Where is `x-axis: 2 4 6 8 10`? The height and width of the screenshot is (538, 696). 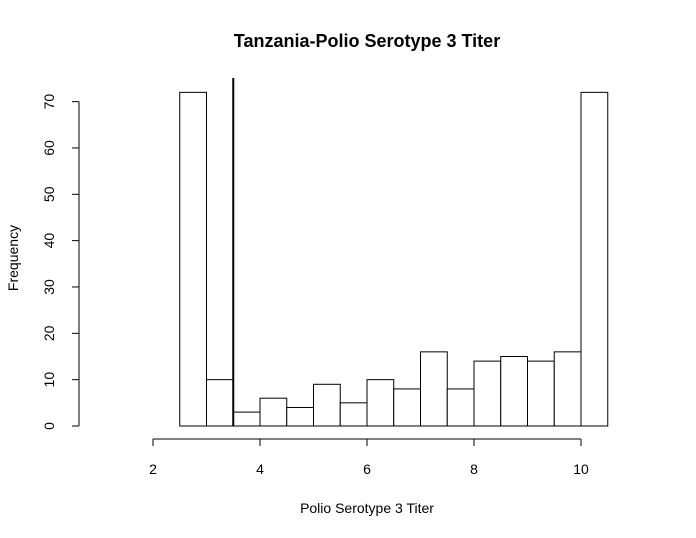 x-axis: 2 4 6 8 10 is located at coordinates (369, 457).